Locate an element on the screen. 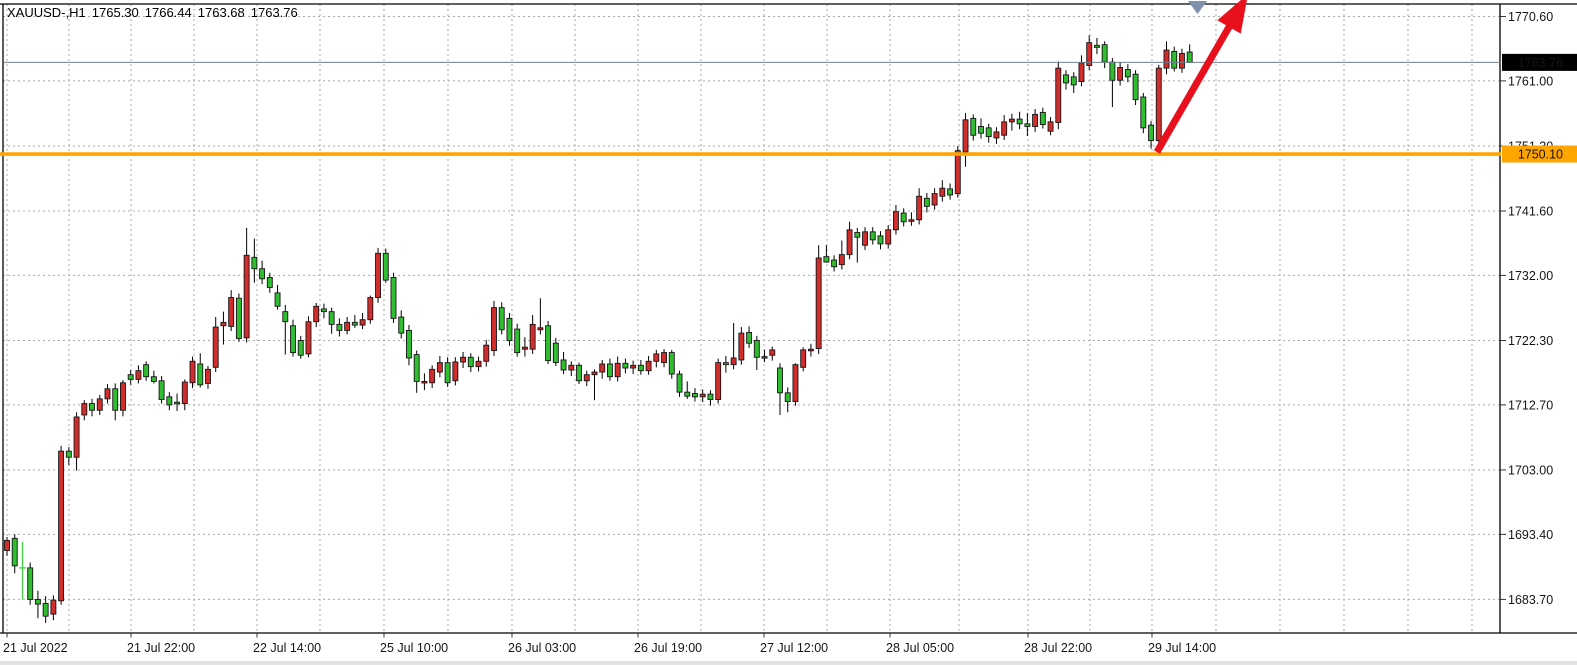  y-axis-label: 1722.30 is located at coordinates (1530, 341).